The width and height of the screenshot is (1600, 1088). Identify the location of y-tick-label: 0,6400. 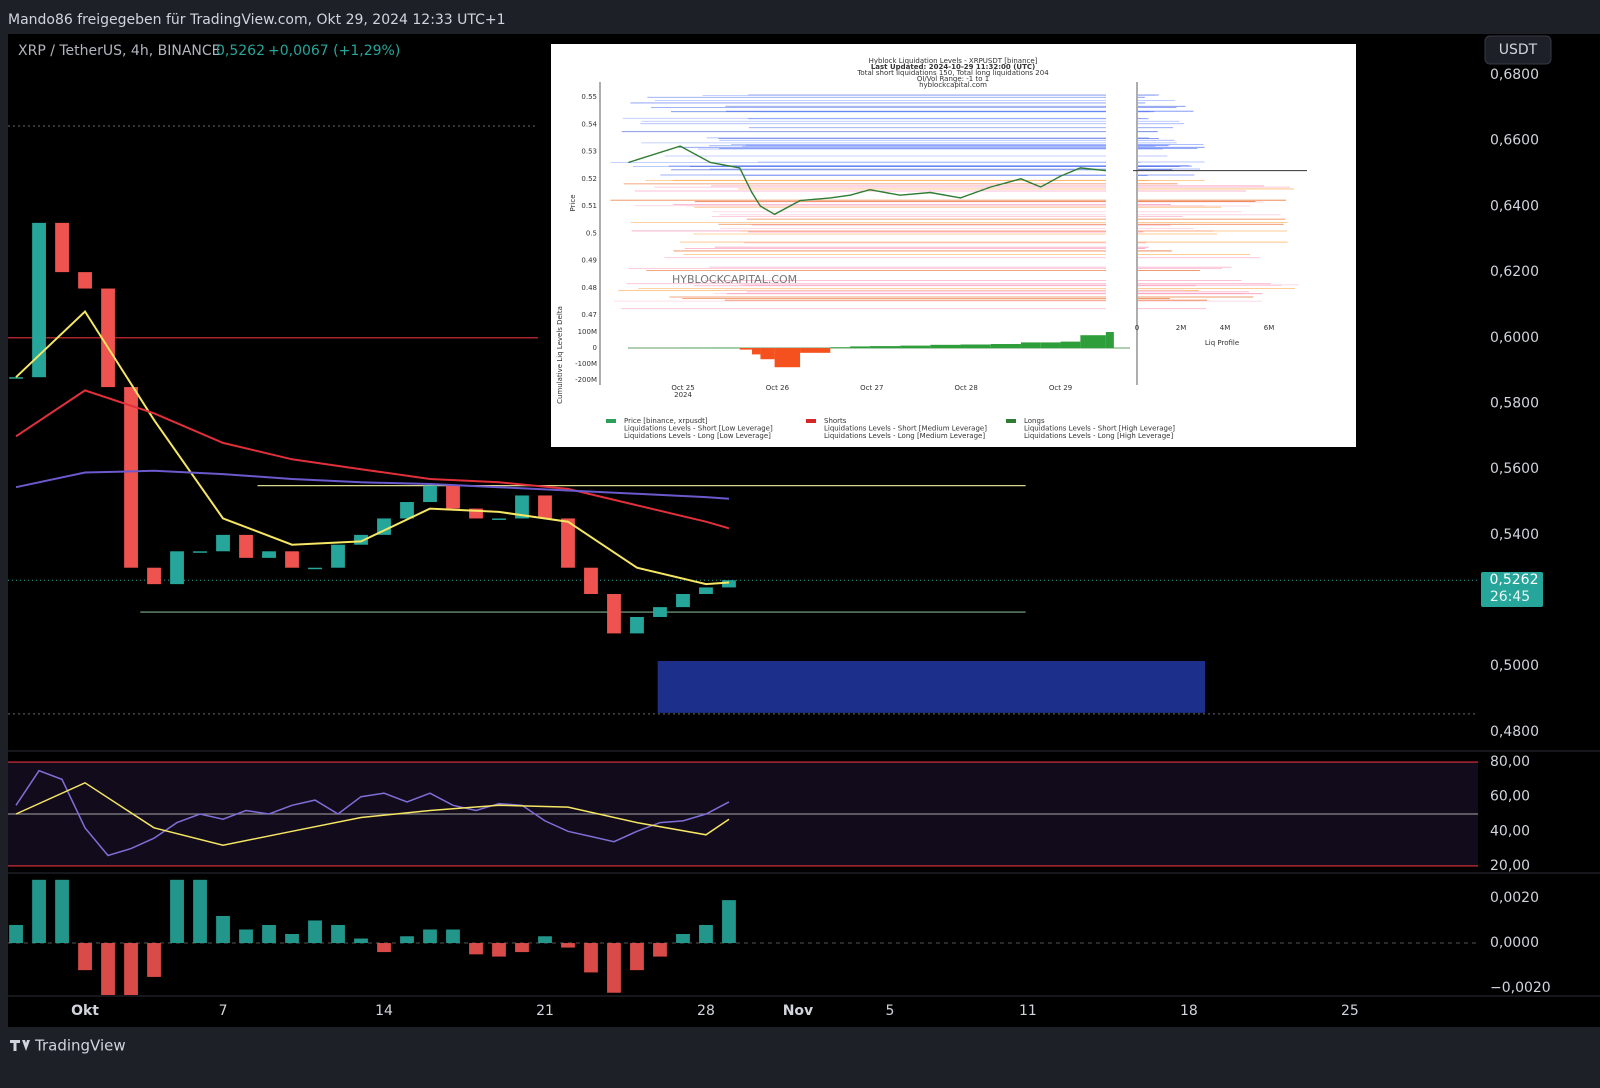
(1514, 206).